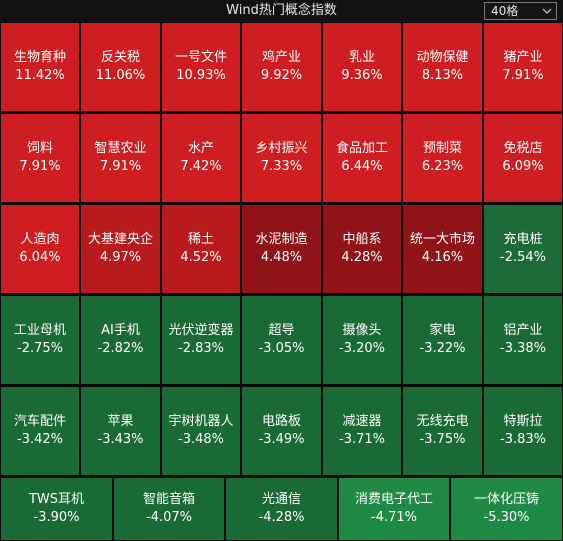 The width and height of the screenshot is (563, 541). What do you see at coordinates (40, 340) in the screenshot?
I see `concept-tile: 工业母机 -2.75%` at bounding box center [40, 340].